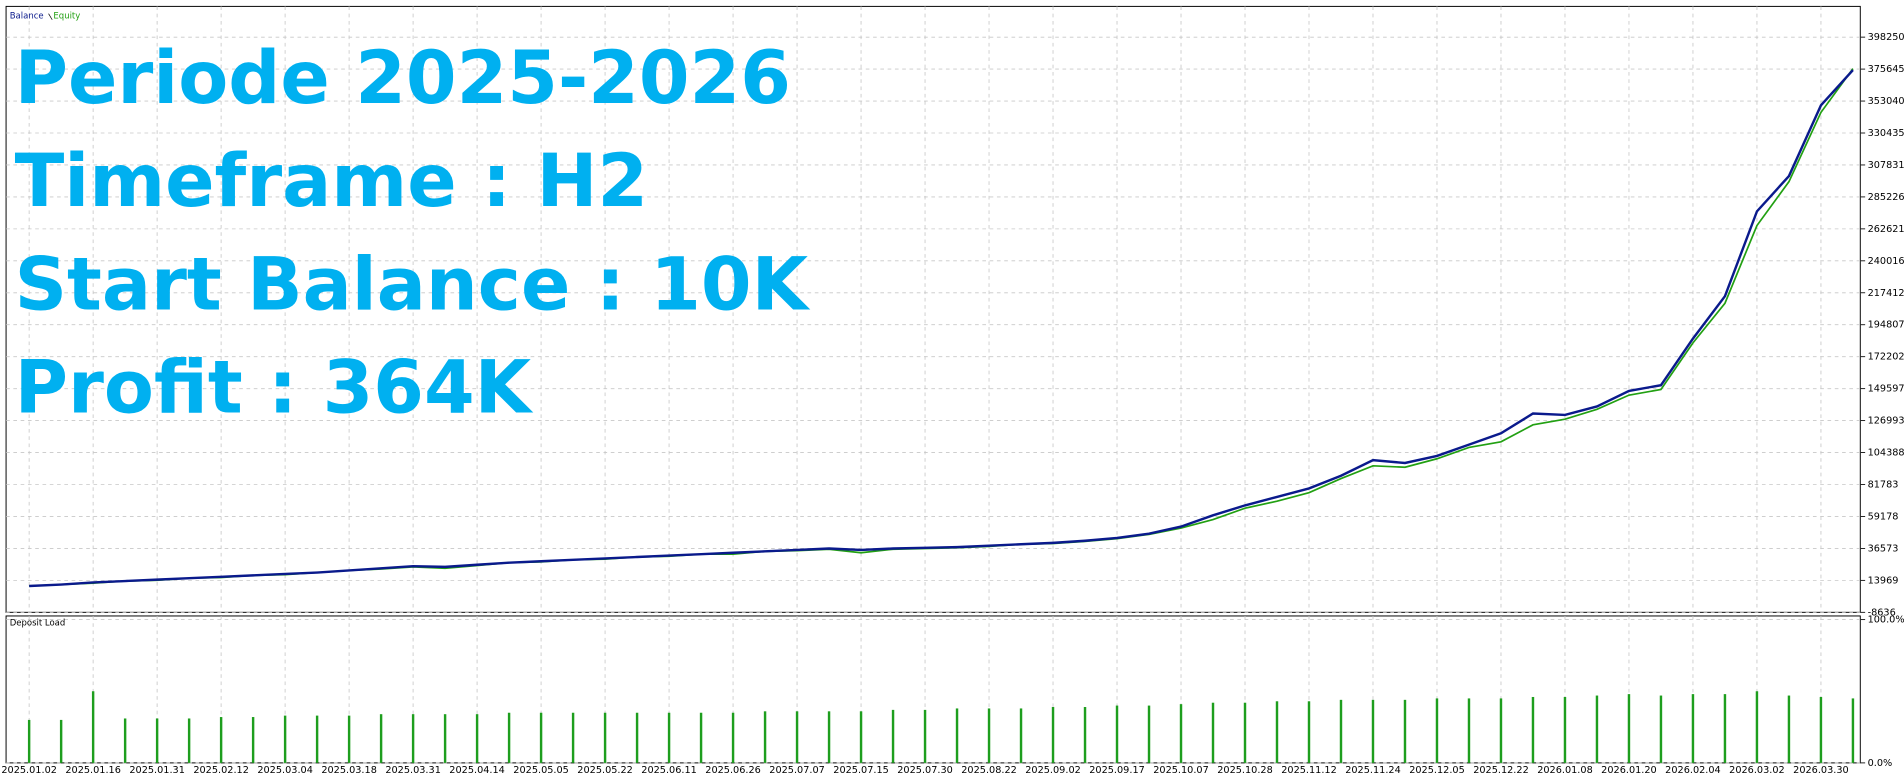  Describe the element at coordinates (1886, 69) in the screenshot. I see `y-tick-label: 375645` at that location.